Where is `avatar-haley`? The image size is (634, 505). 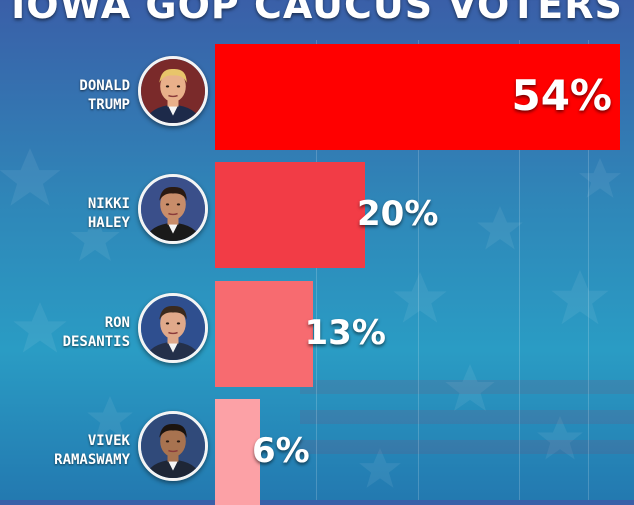 avatar-haley is located at coordinates (173, 209).